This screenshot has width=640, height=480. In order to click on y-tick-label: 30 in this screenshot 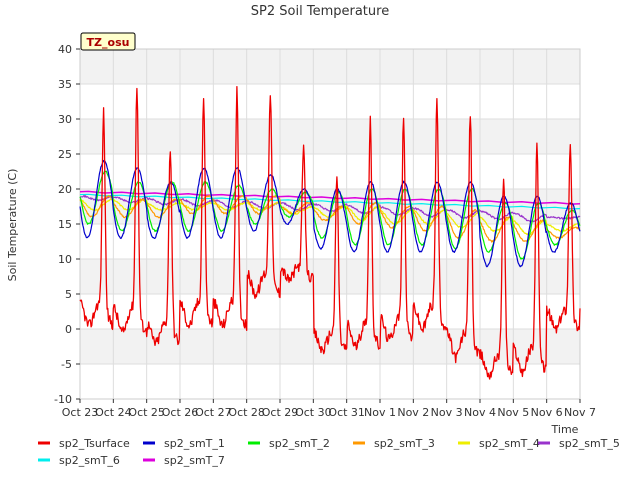, I will do `click(65, 119)`.